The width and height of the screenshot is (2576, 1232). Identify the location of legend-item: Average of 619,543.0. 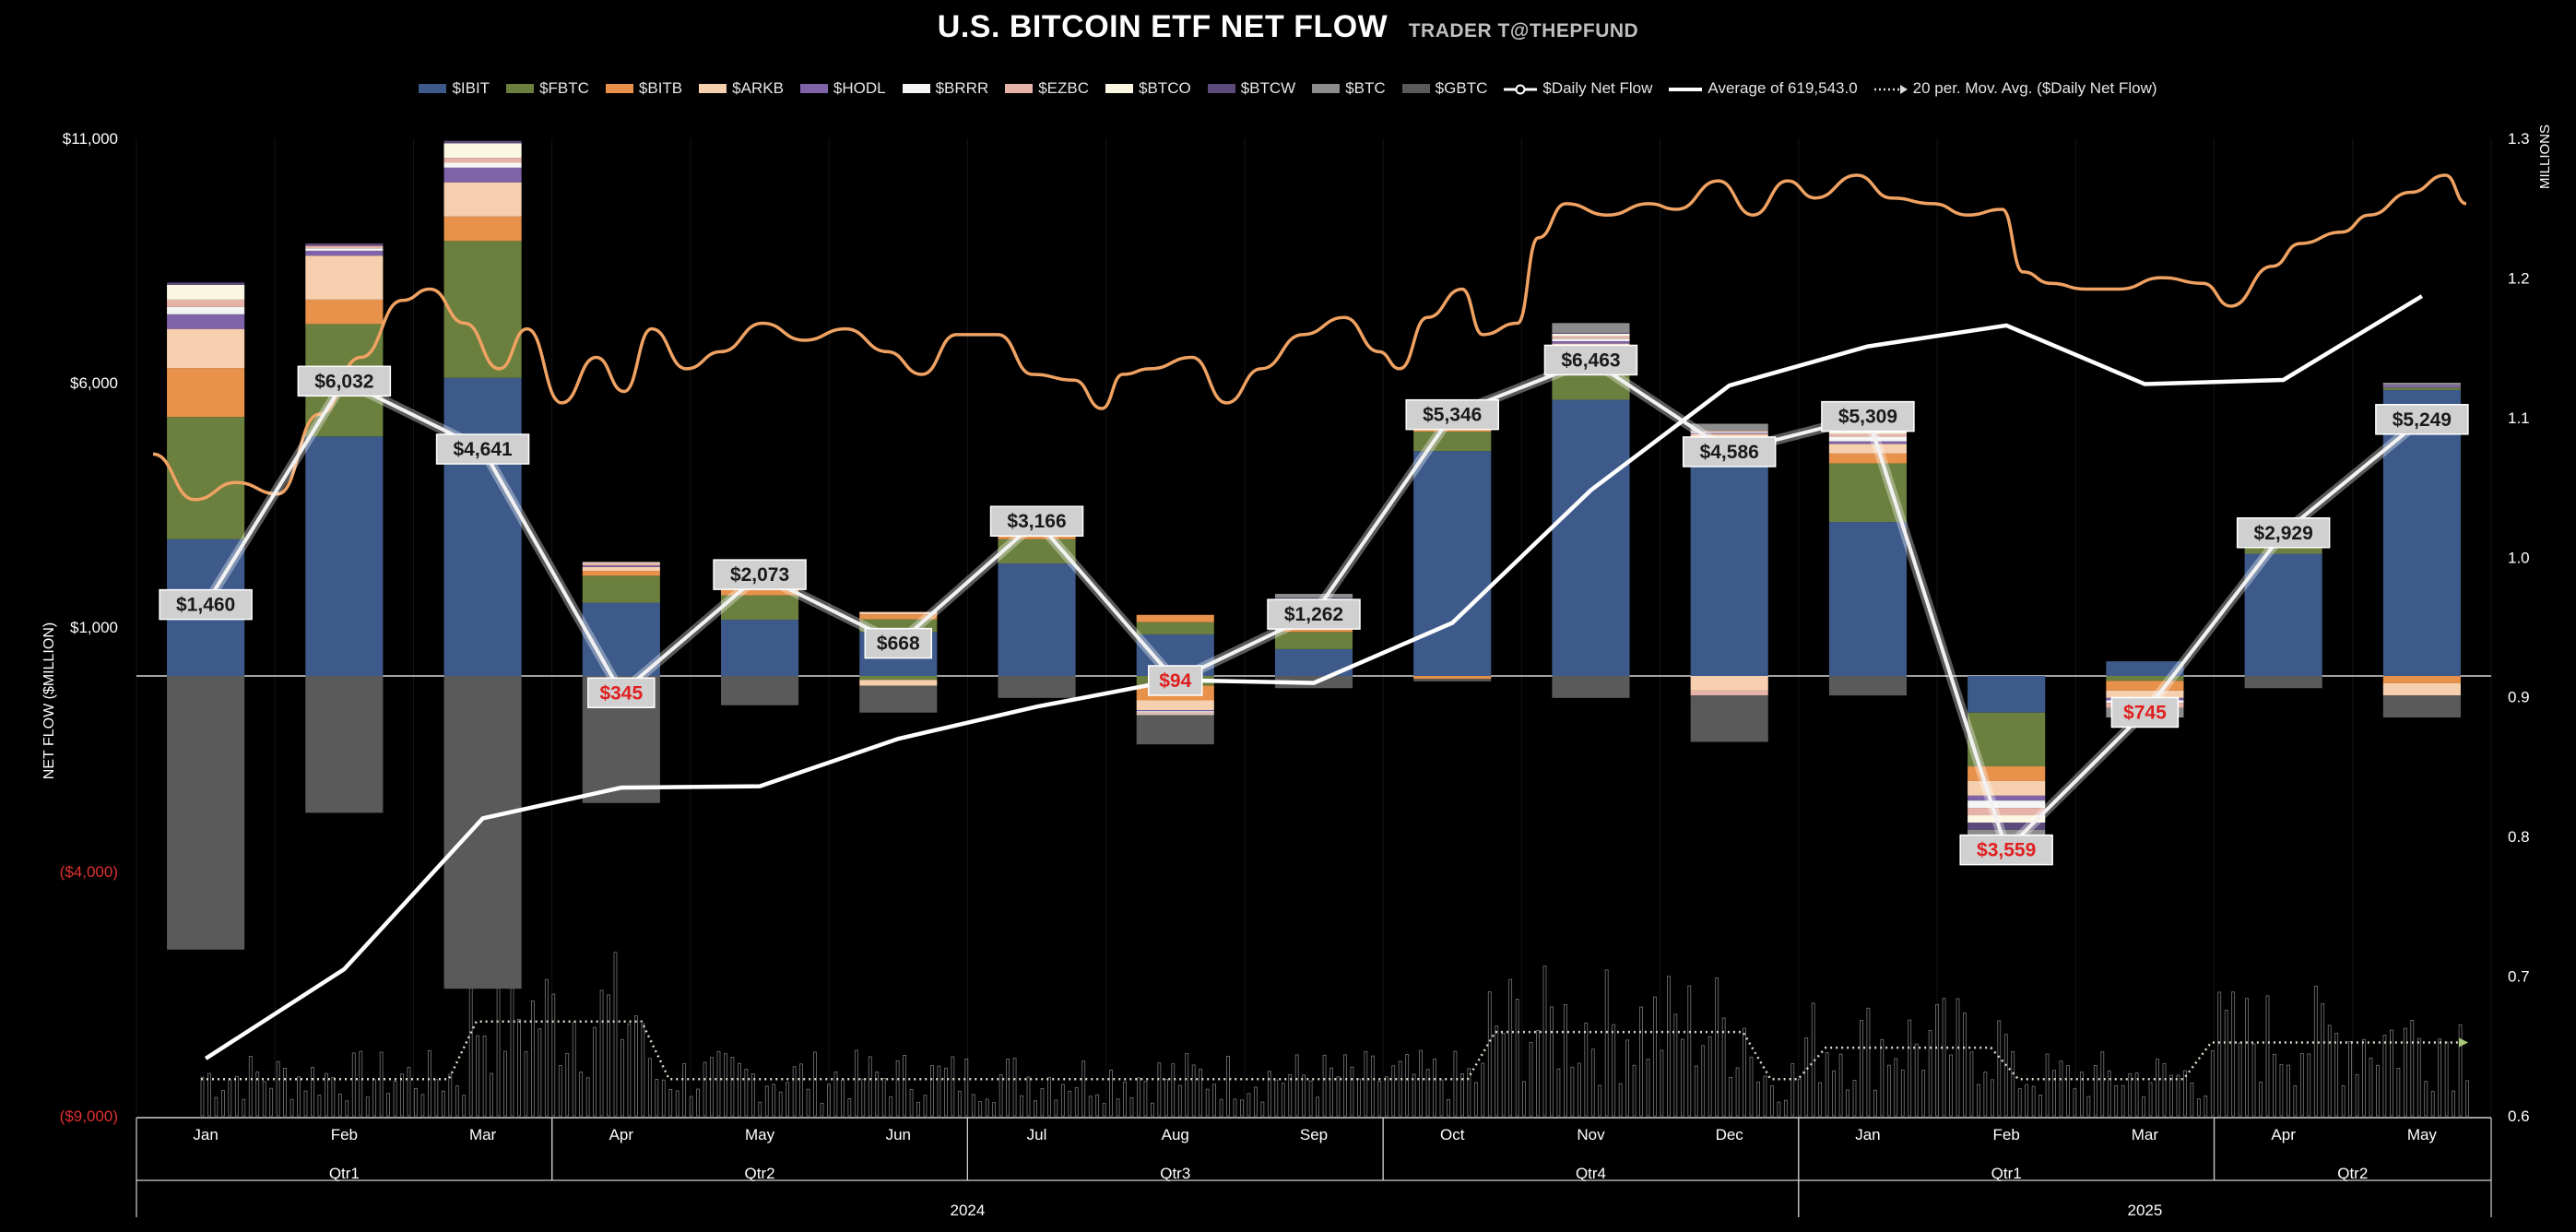
(1763, 89).